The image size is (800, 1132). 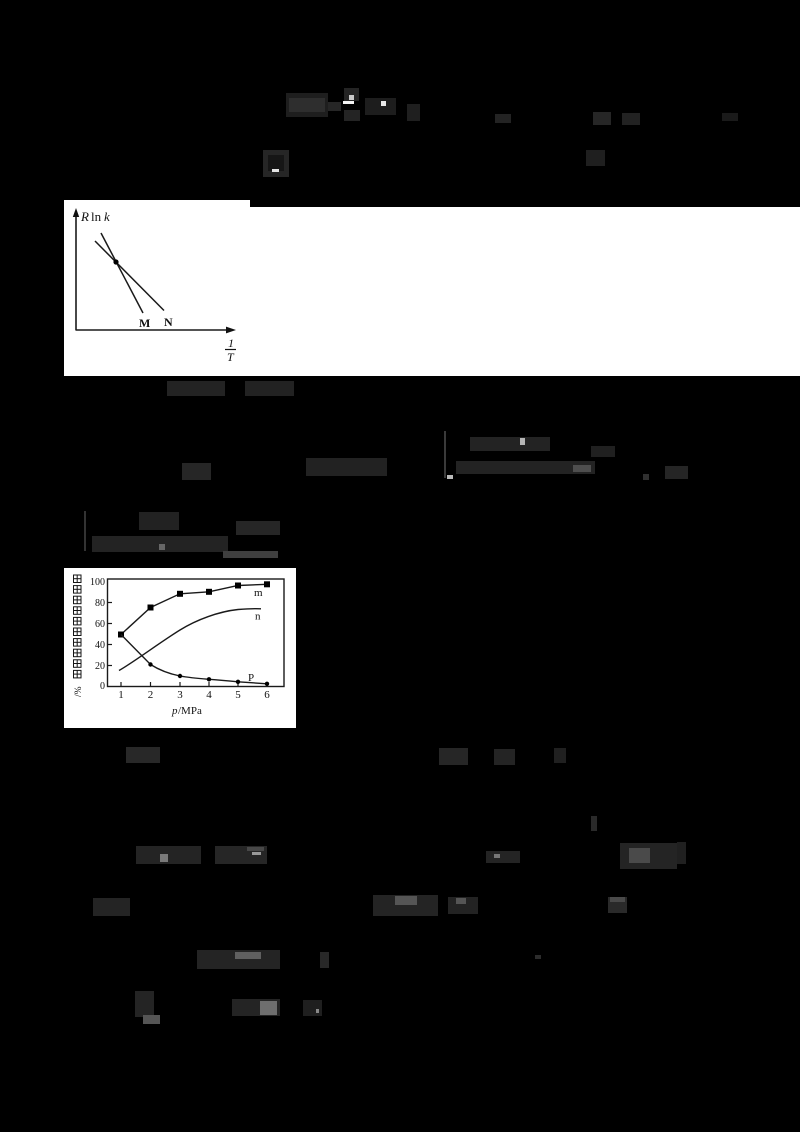 What do you see at coordinates (102, 686) in the screenshot?
I see `svg-text: 0` at bounding box center [102, 686].